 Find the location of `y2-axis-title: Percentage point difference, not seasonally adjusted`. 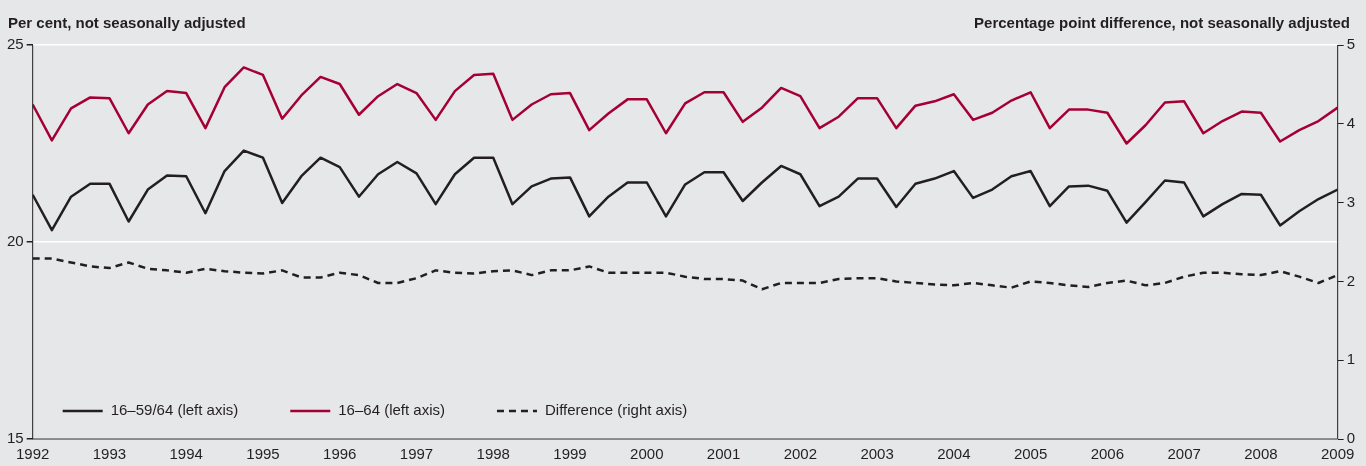

y2-axis-title: Percentage point difference, not seasonally adjusted is located at coordinates (1162, 22).